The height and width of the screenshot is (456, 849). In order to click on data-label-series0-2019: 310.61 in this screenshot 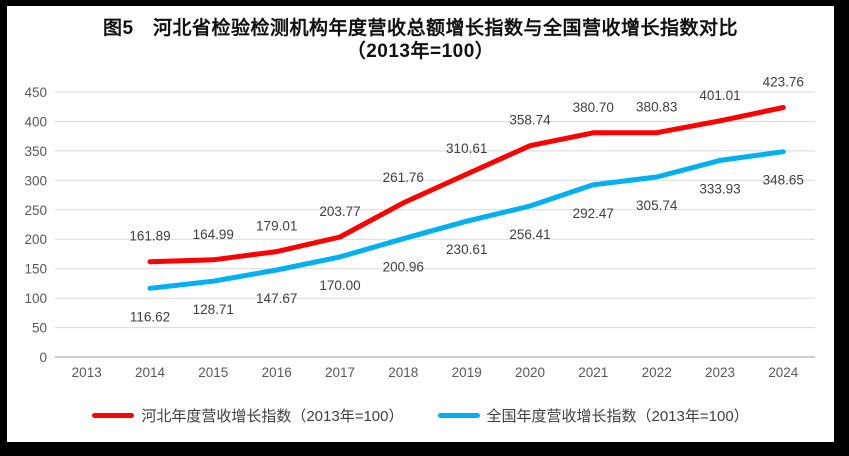, I will do `click(466, 148)`.